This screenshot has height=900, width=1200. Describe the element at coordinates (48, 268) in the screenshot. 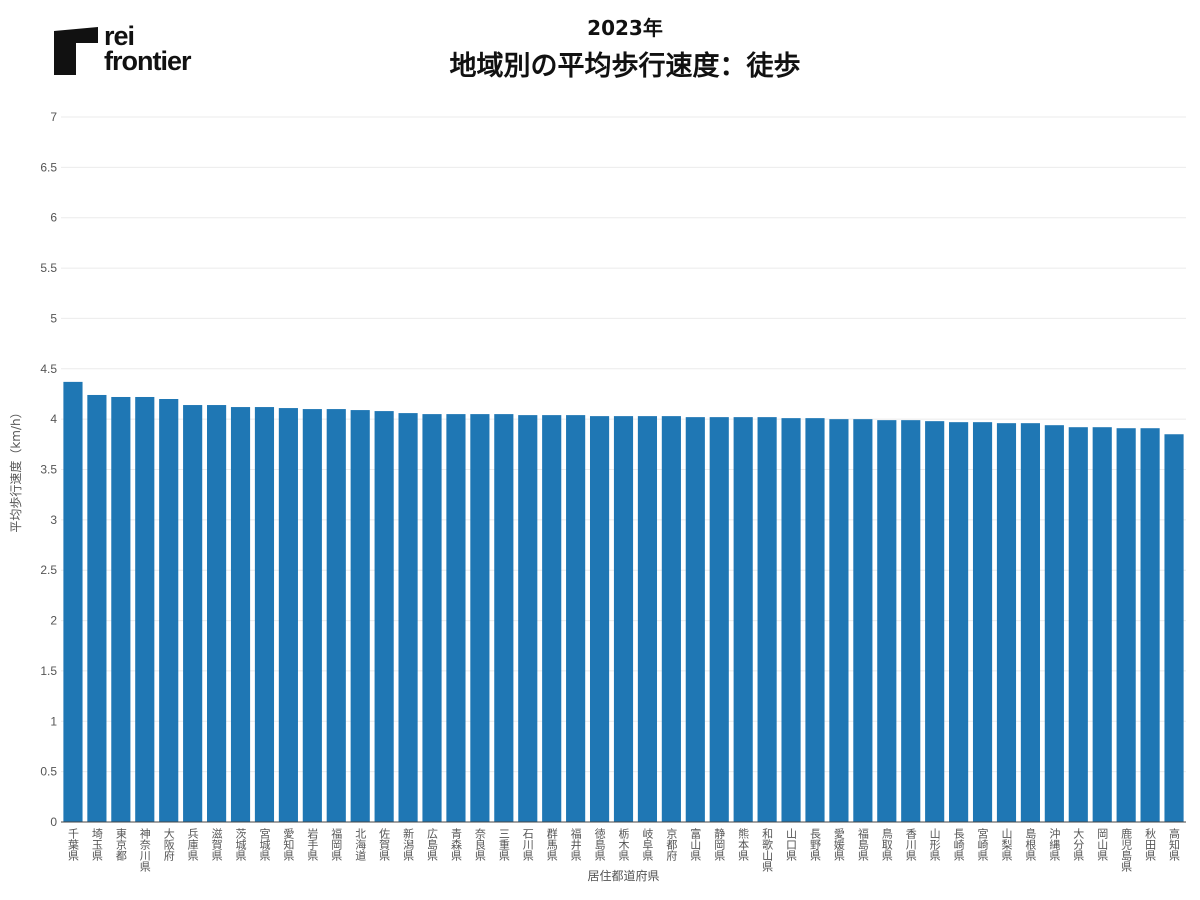

I see `y-tick-label: 5.5` at that location.